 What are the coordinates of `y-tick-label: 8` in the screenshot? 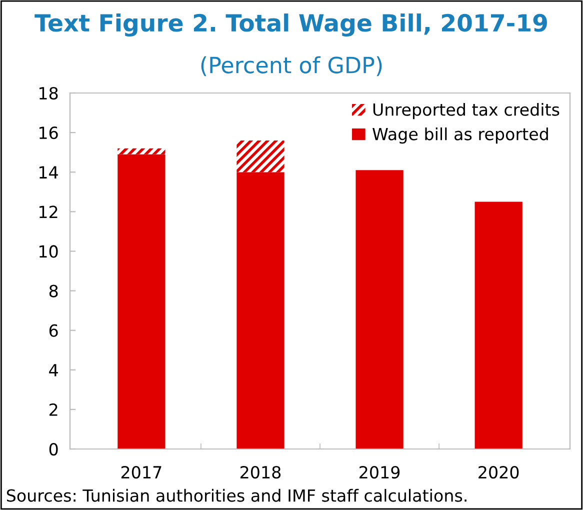 It's located at (53, 291).